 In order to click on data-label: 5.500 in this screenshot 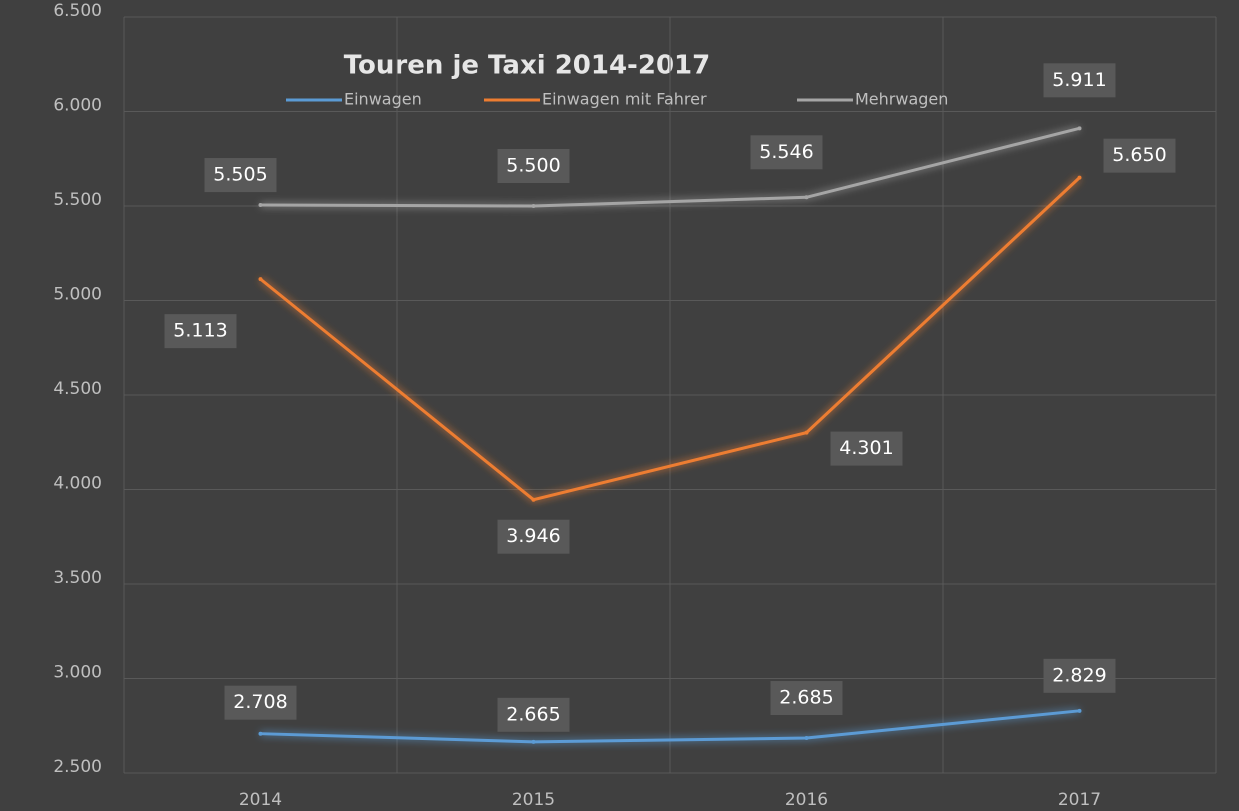, I will do `click(533, 166)`.